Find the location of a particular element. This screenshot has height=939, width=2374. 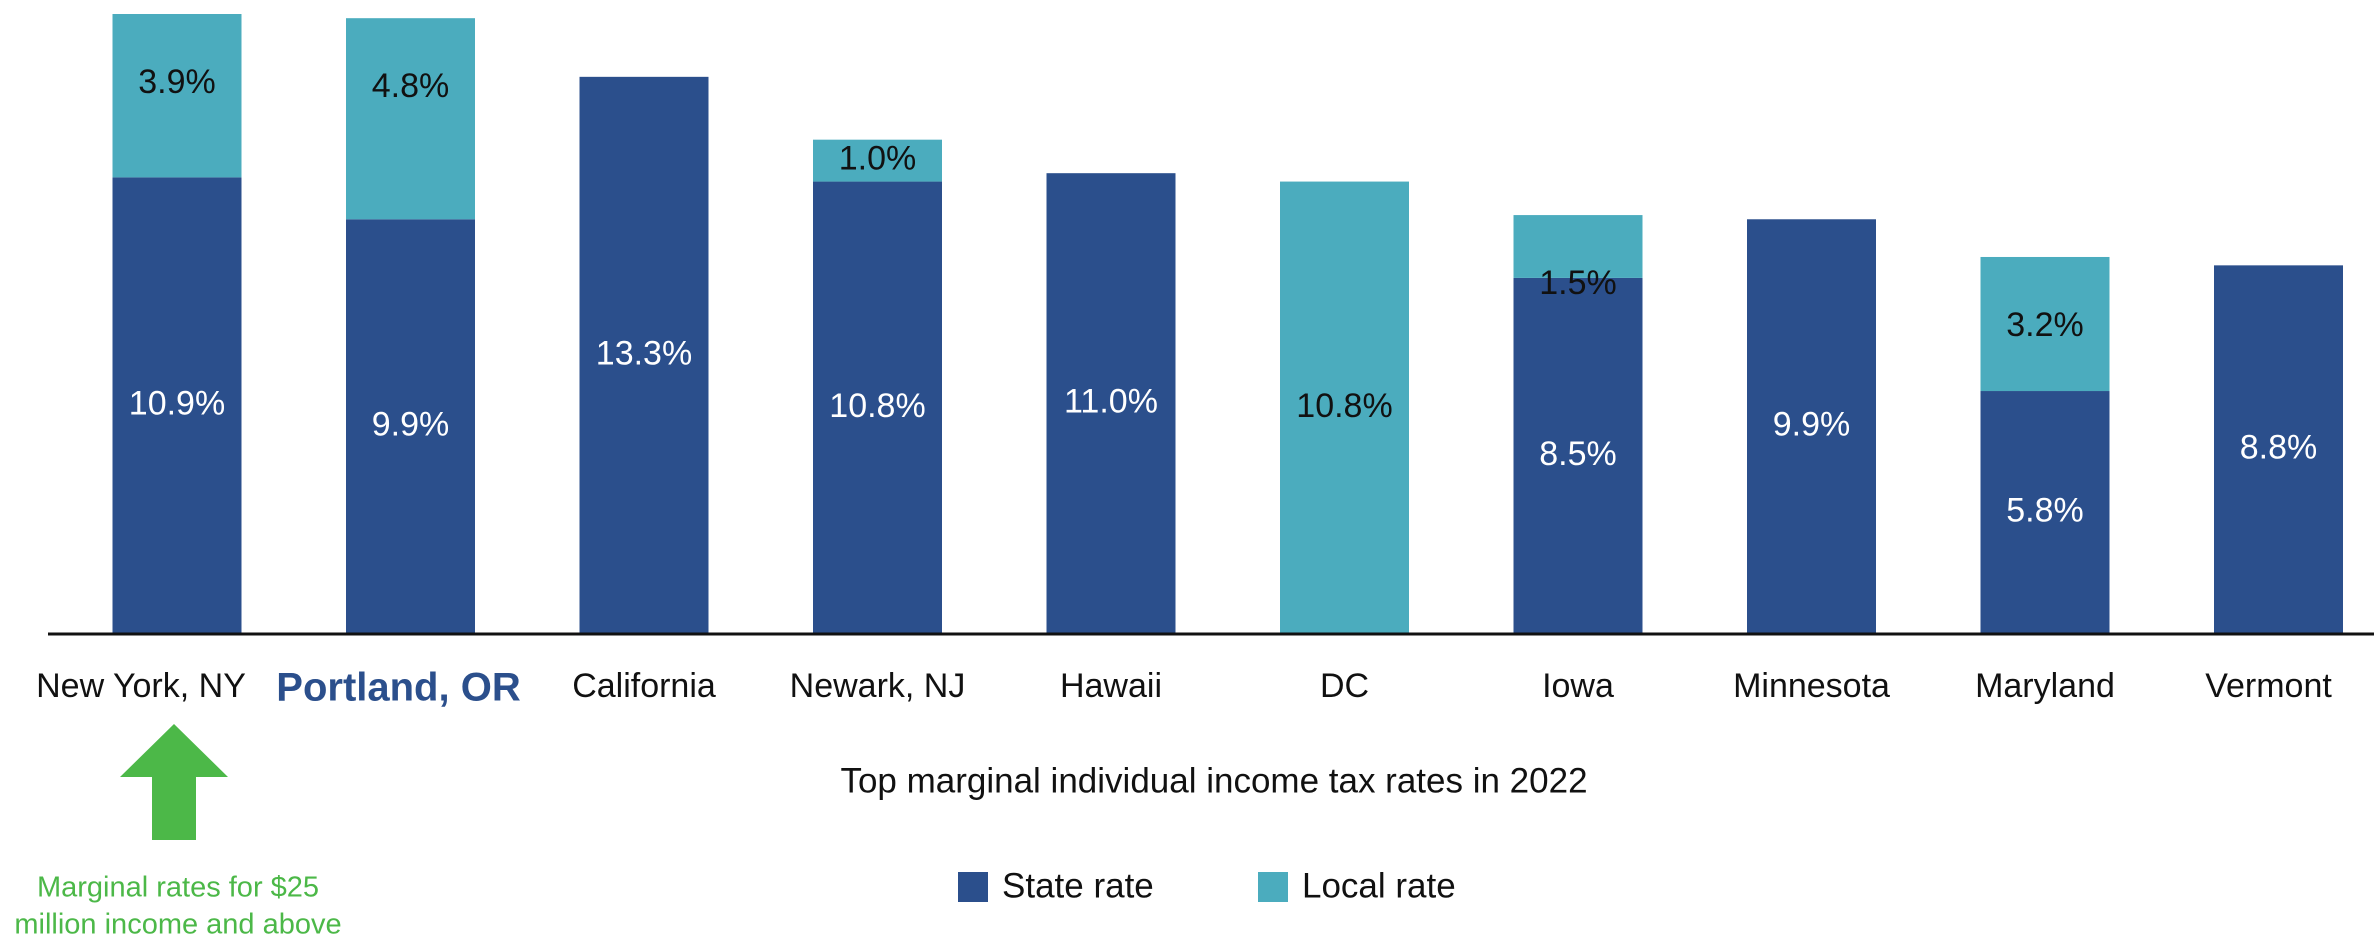

legend-label: Local rate is located at coordinates (1379, 885).